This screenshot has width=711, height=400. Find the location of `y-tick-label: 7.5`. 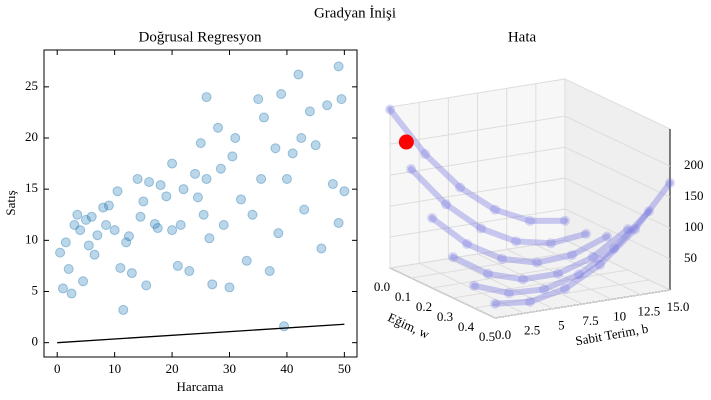

y-tick-label: 7.5 is located at coordinates (590, 320).